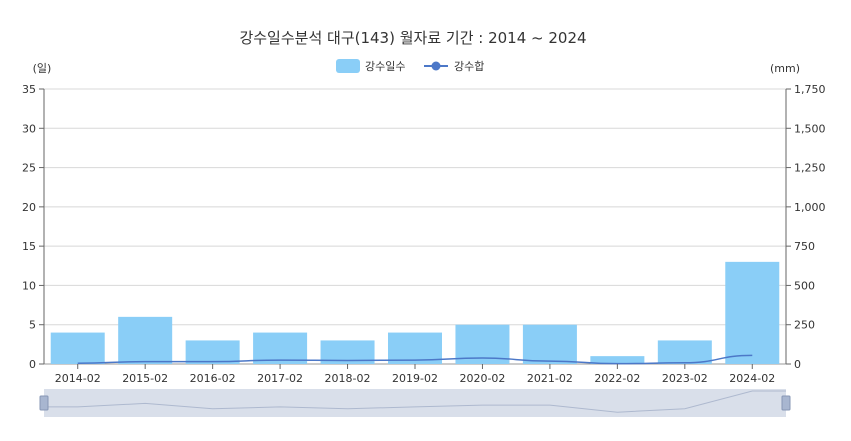 The image size is (851, 441). Describe the element at coordinates (78, 378) in the screenshot. I see `x-tick-label: 2014-02` at that location.